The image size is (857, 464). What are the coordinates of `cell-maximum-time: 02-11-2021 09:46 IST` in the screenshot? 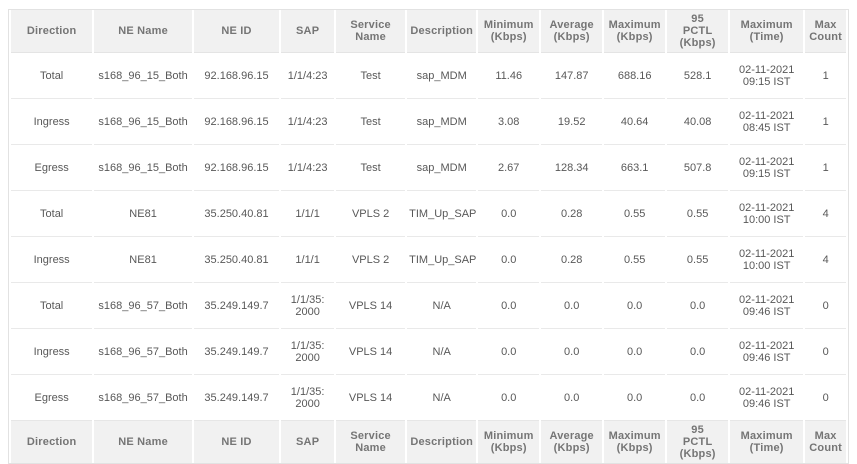 It's located at (767, 351).